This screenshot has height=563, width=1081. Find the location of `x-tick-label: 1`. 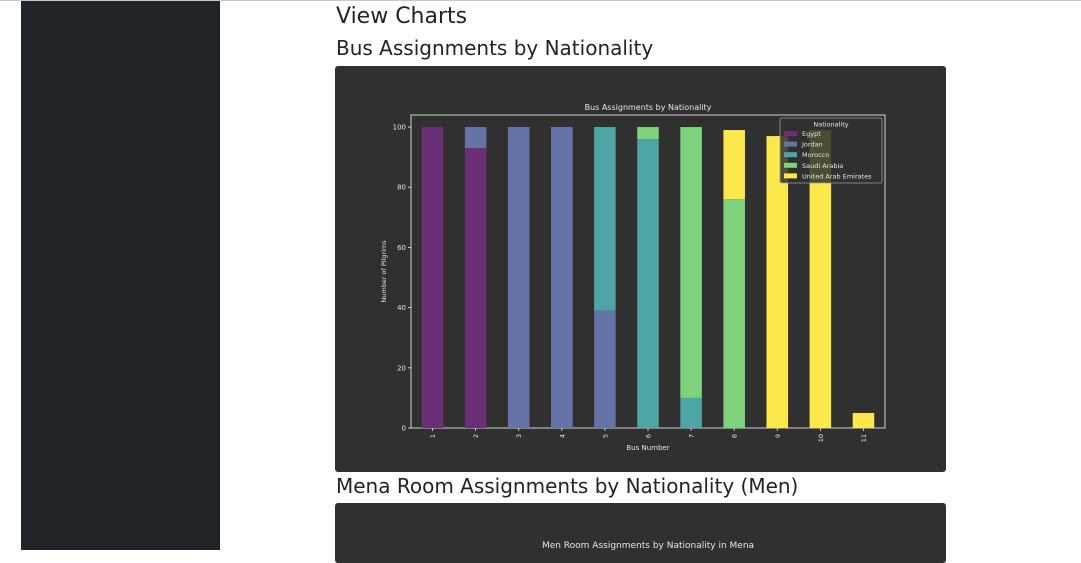

x-tick-label: 1 is located at coordinates (433, 436).